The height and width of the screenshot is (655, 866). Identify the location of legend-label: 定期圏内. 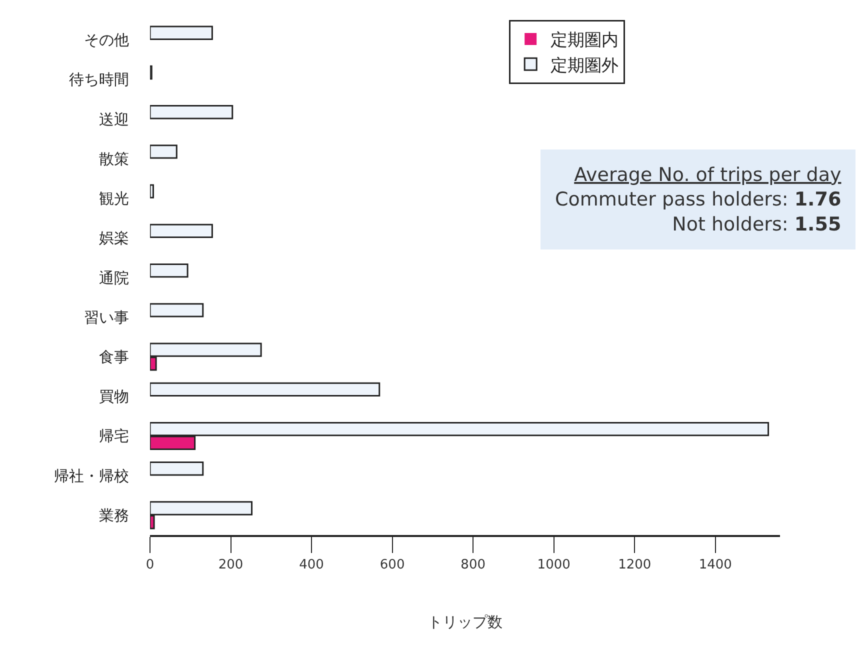
(584, 40).